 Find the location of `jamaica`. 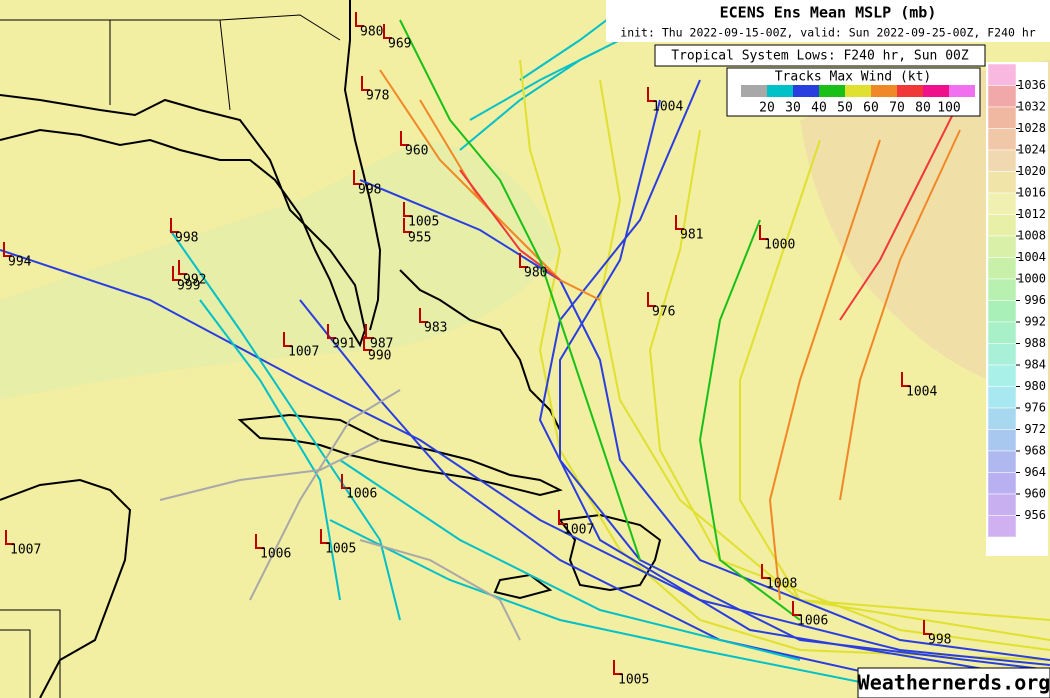

jamaica is located at coordinates (523, 586).